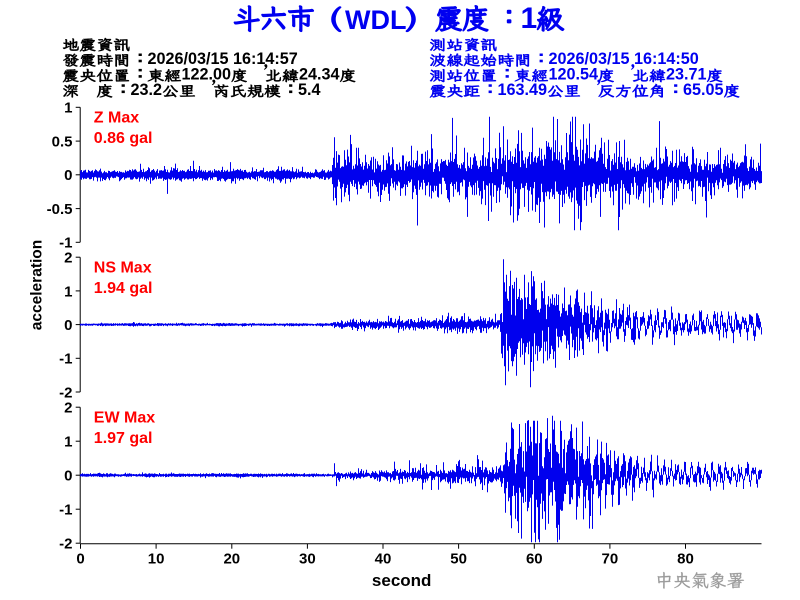  What do you see at coordinates (523, 90) in the screenshot?
I see `svg-text: 163.49` at bounding box center [523, 90].